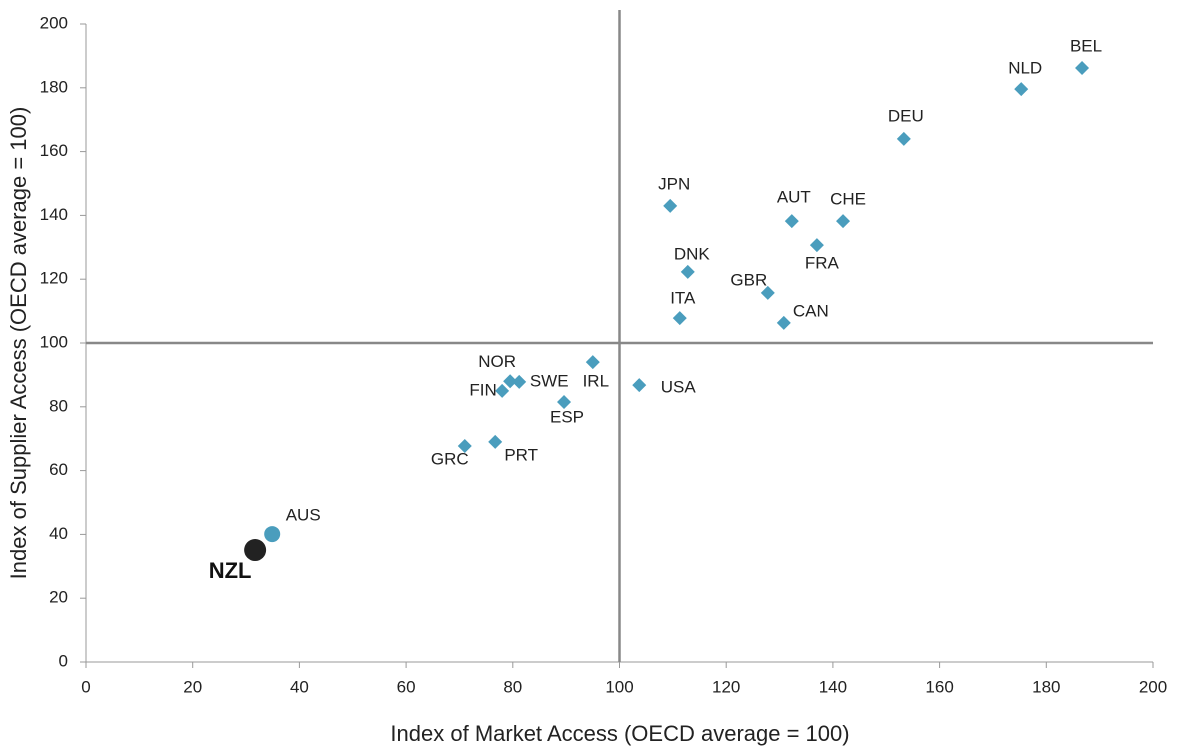 The width and height of the screenshot is (1179, 754). Describe the element at coordinates (497, 361) in the screenshot. I see `point-label: NOR` at that location.